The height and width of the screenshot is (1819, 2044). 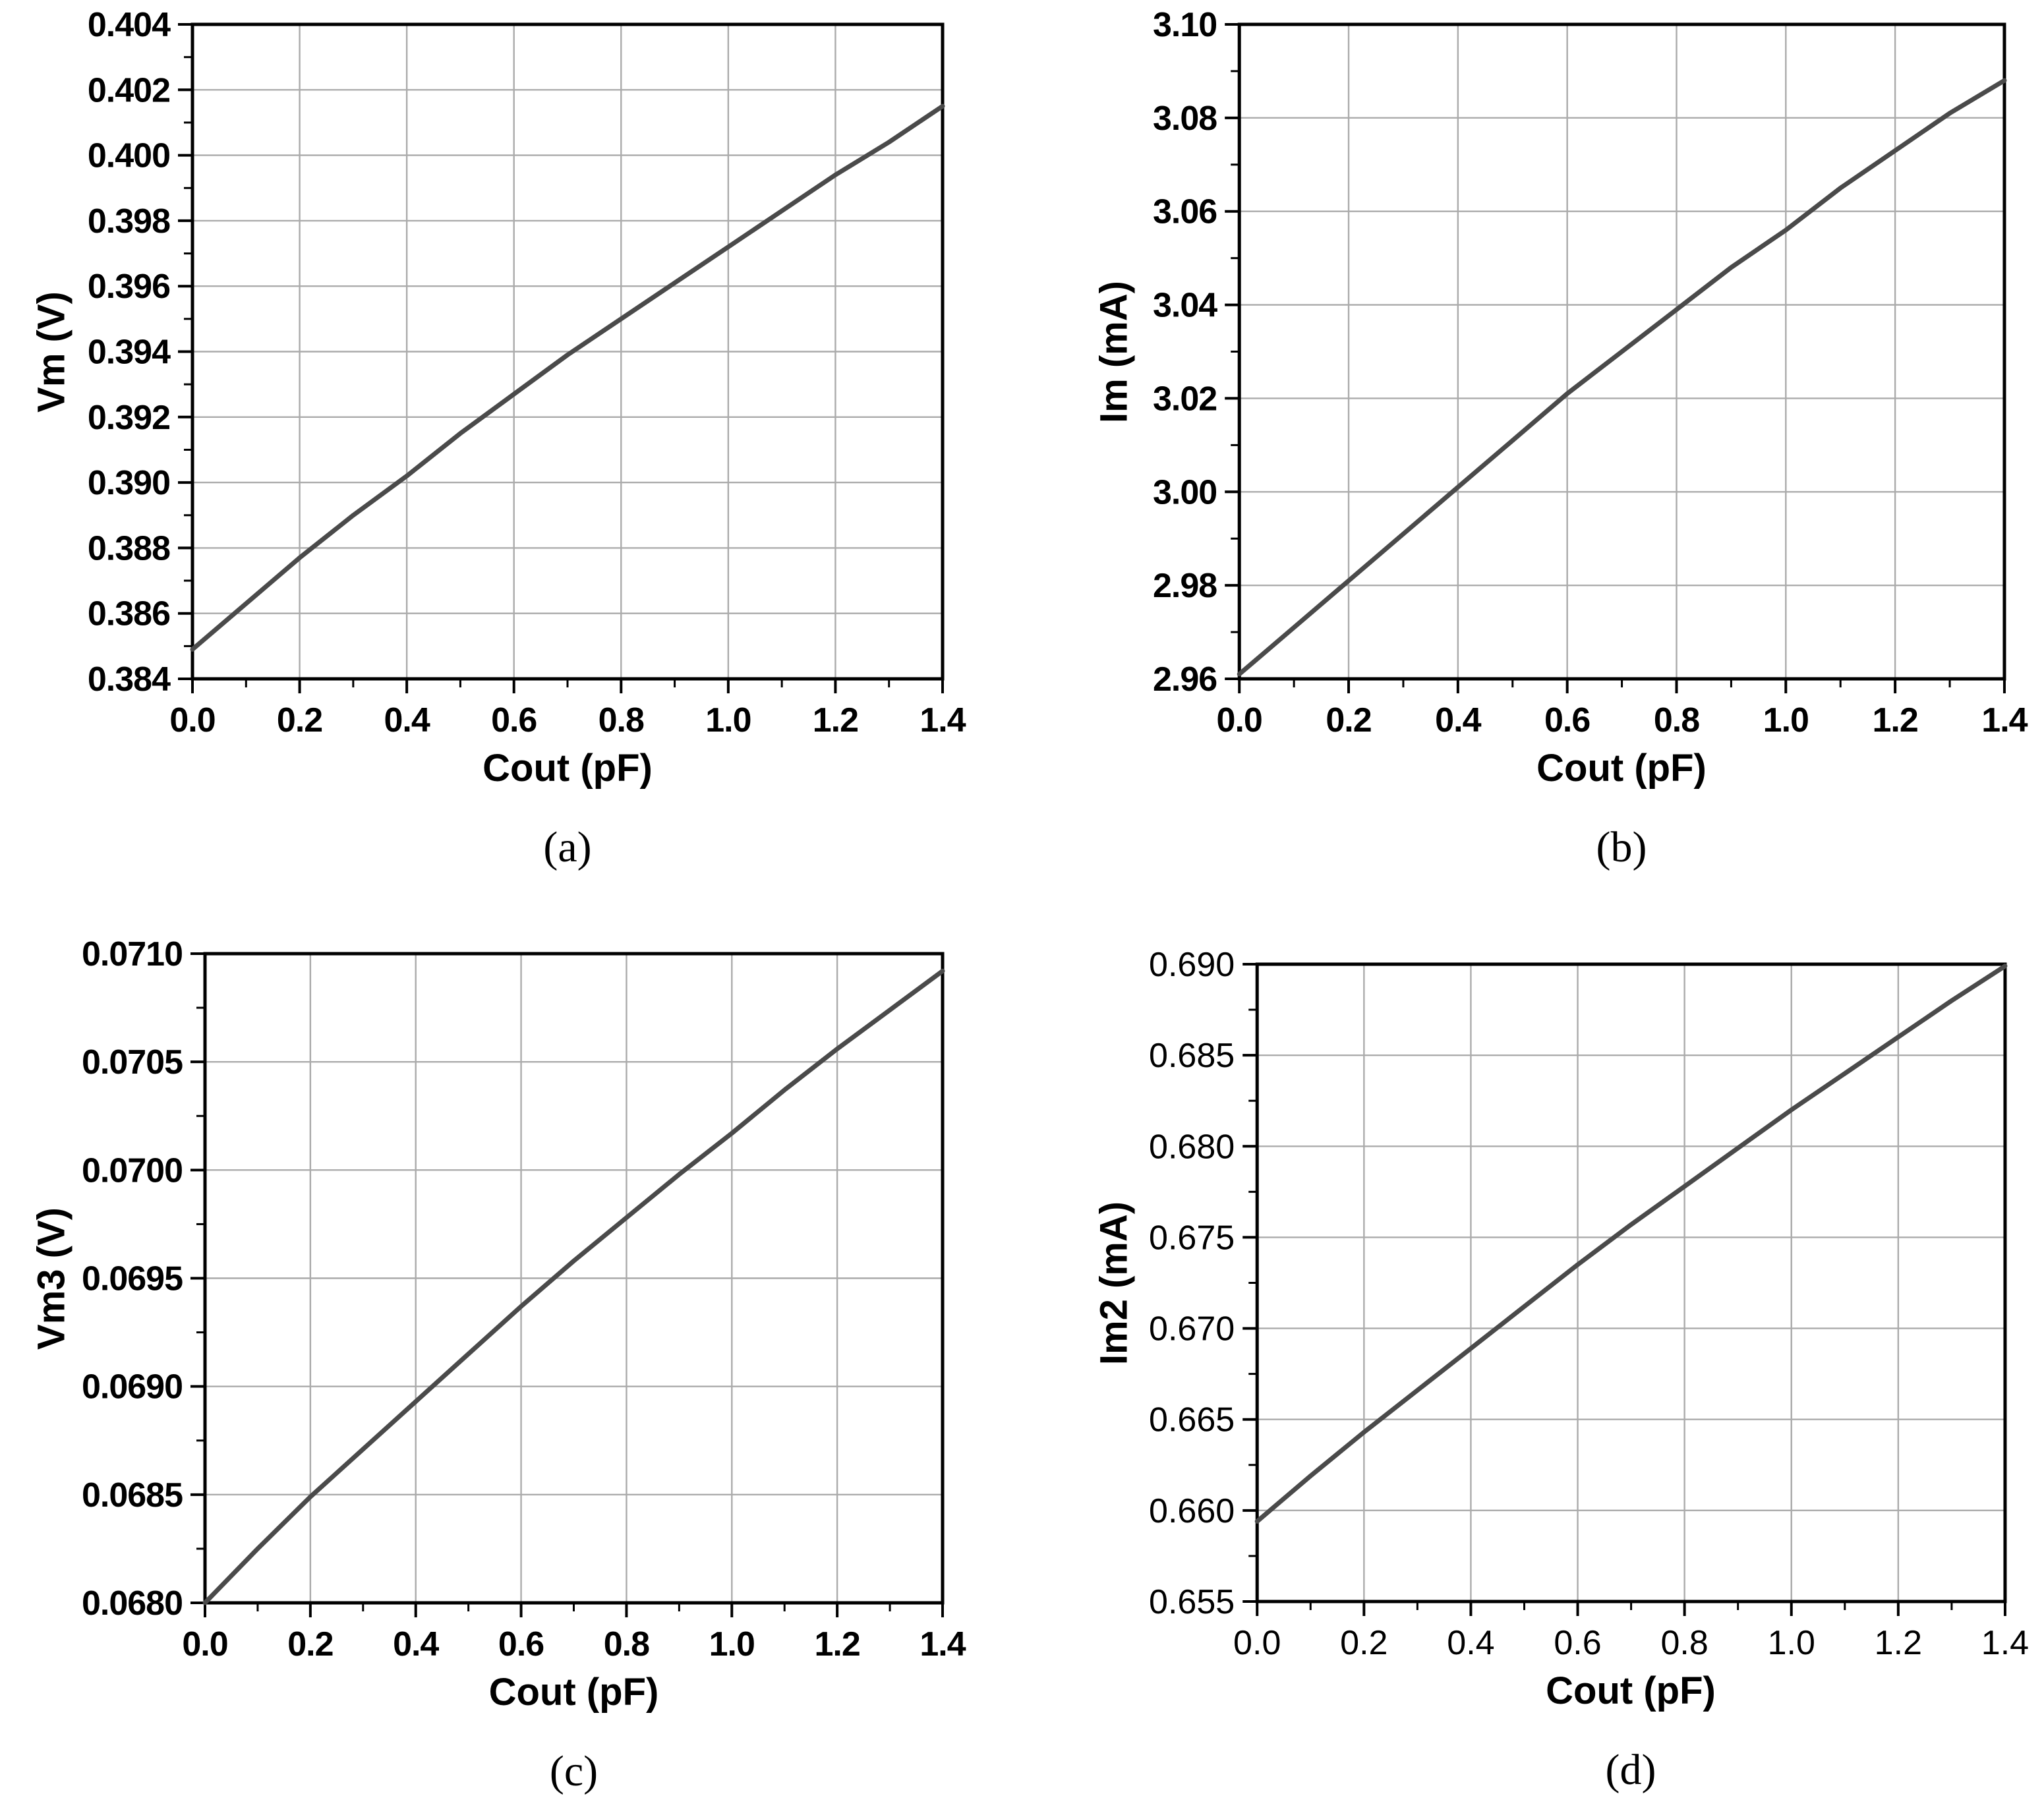 I want to click on svg-text: 0.0680, so click(x=132, y=1603).